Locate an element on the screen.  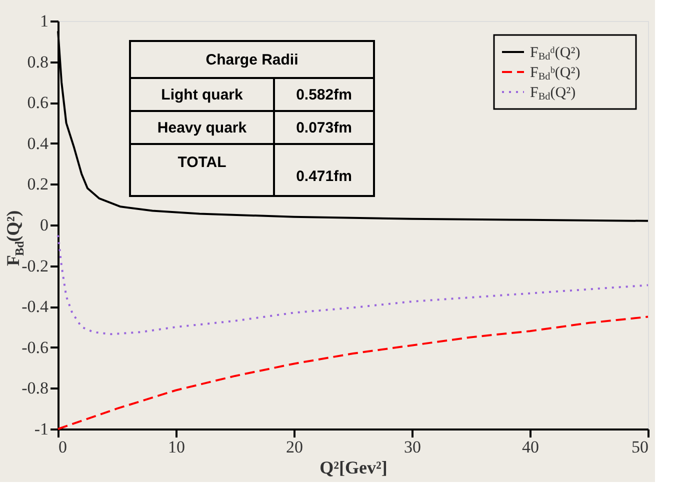
annotation: Heavy quark is located at coordinates (202, 128).